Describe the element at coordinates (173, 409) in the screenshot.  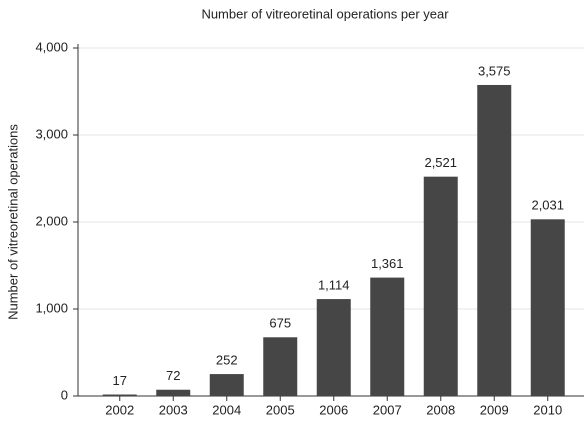
I see `x-tick-label: 2003` at that location.